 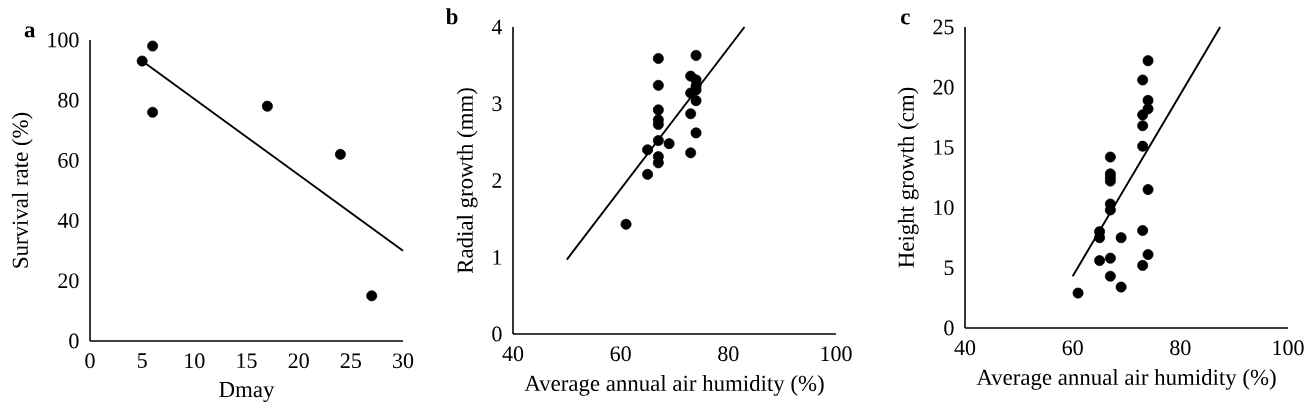 I want to click on chart-title: c, so click(x=905, y=19).